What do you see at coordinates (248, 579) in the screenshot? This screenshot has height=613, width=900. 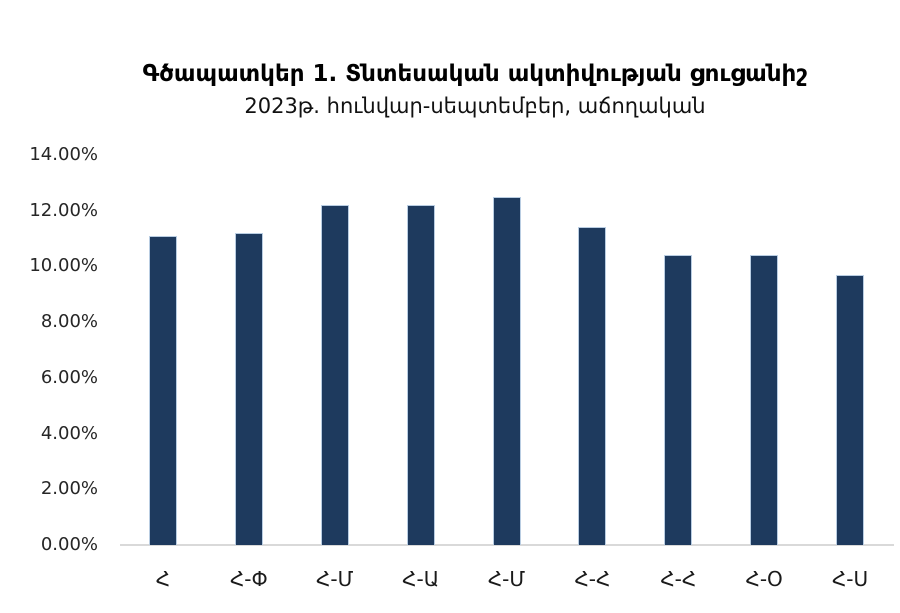 I see `x-category-label: Հ-Փ` at bounding box center [248, 579].